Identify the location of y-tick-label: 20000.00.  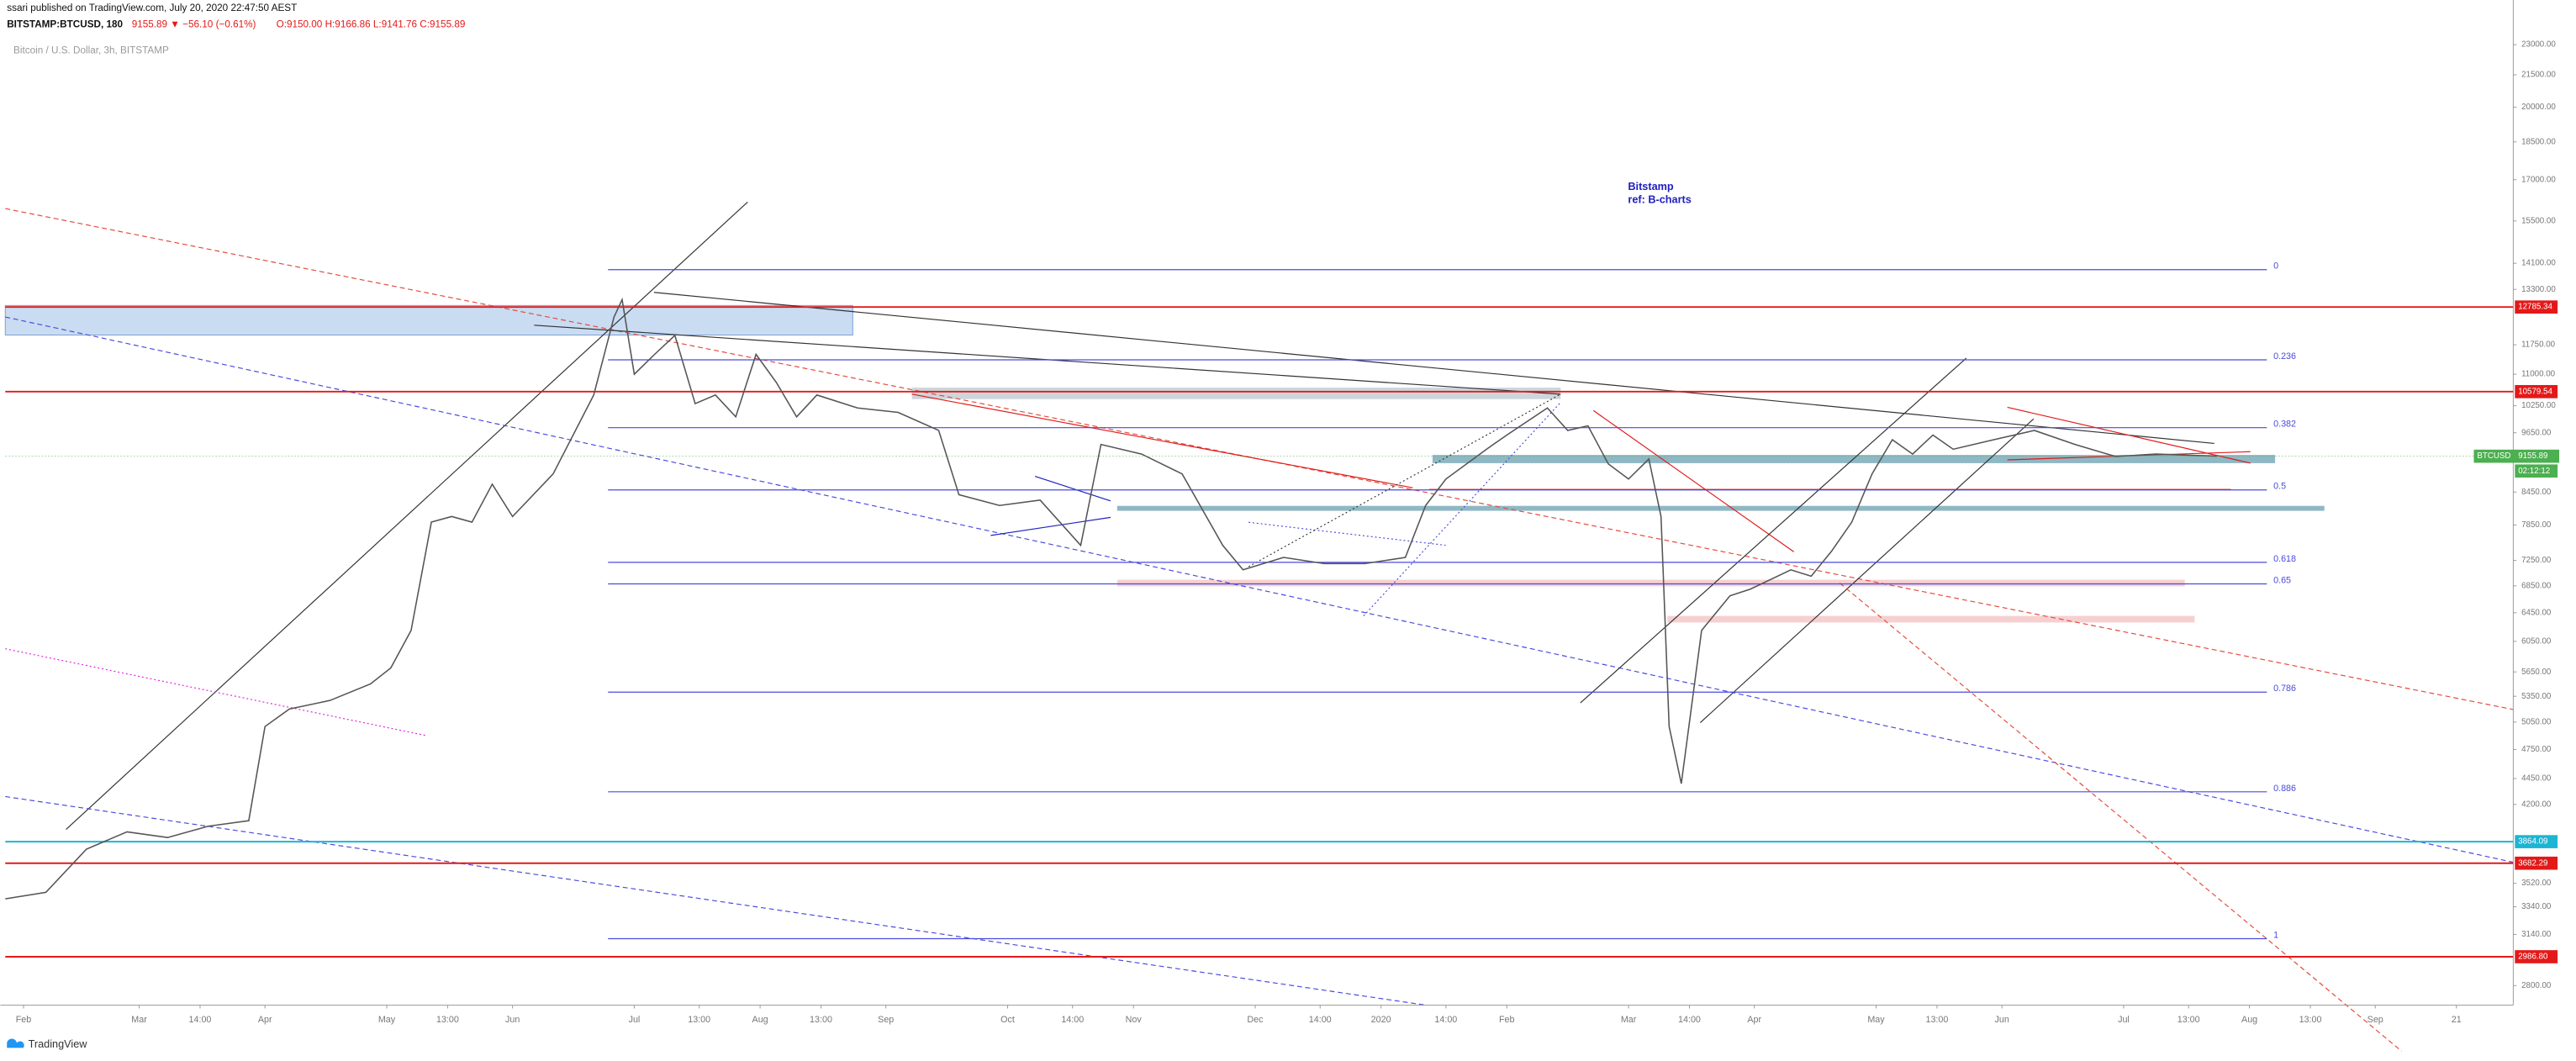
(2538, 107).